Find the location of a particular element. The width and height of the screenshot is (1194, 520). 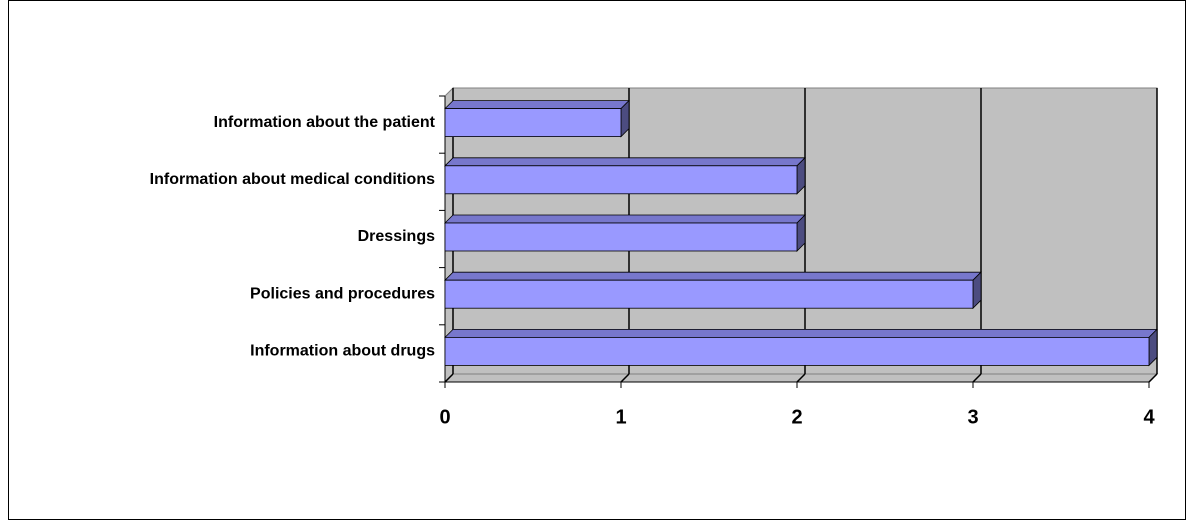

y-tick-label: Information about the patient is located at coordinates (325, 122).